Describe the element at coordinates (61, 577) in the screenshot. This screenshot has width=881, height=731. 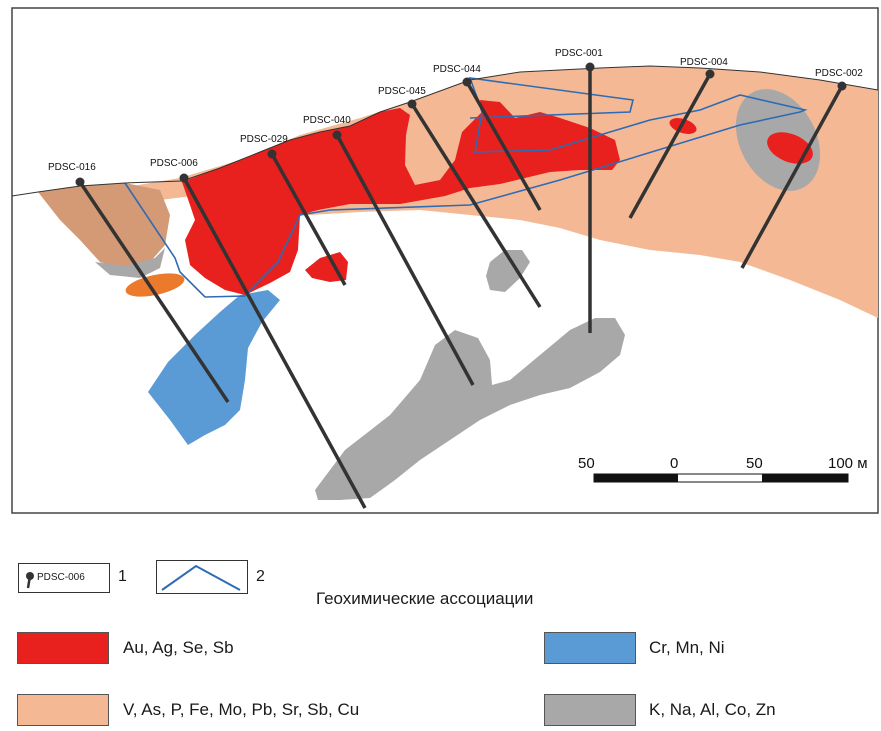
I see `legend-symbol-label: PDSC-006` at that location.